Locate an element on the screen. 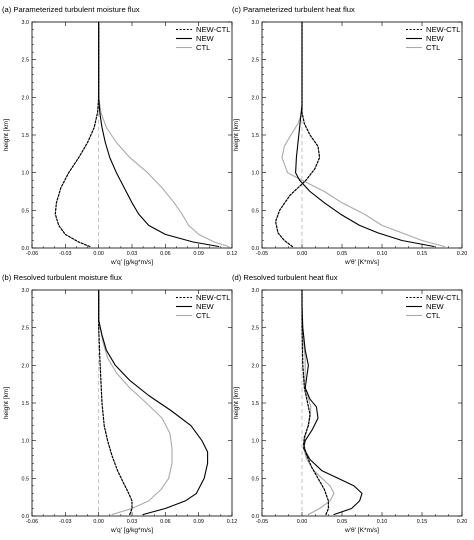 This screenshot has width=474, height=540. panel-title: (c) Parameterized turbulent heat flux is located at coordinates (293, 9).